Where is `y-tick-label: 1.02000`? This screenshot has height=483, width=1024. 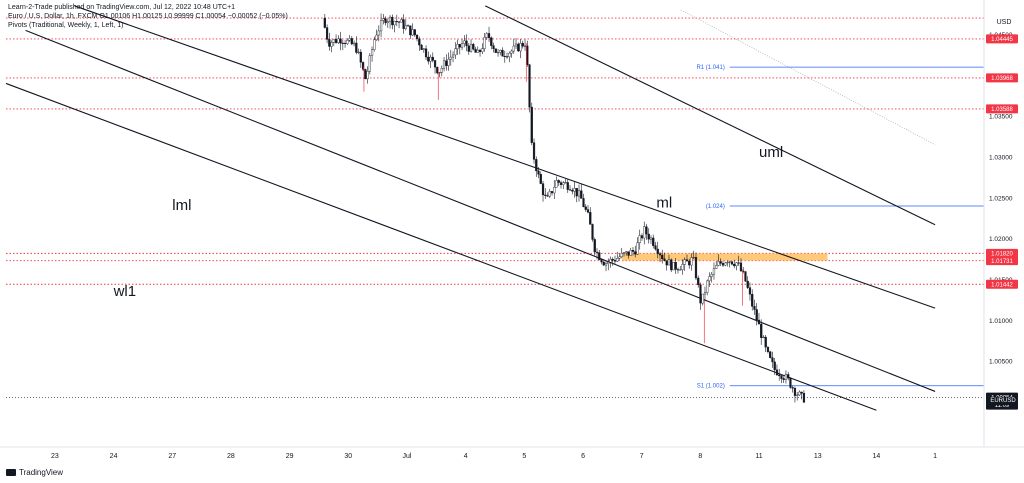
y-tick-label: 1.02000 is located at coordinates (1001, 239).